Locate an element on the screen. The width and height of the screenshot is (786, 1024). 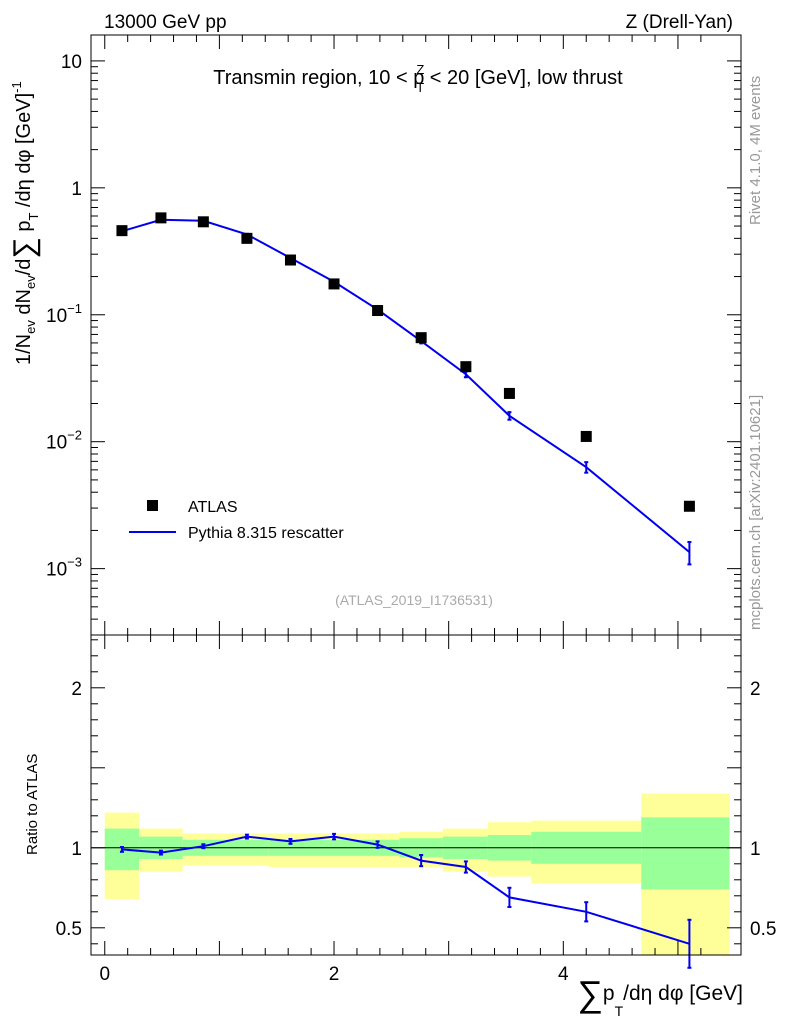
ratio-x-tick-label: 0 is located at coordinates (104, 974).